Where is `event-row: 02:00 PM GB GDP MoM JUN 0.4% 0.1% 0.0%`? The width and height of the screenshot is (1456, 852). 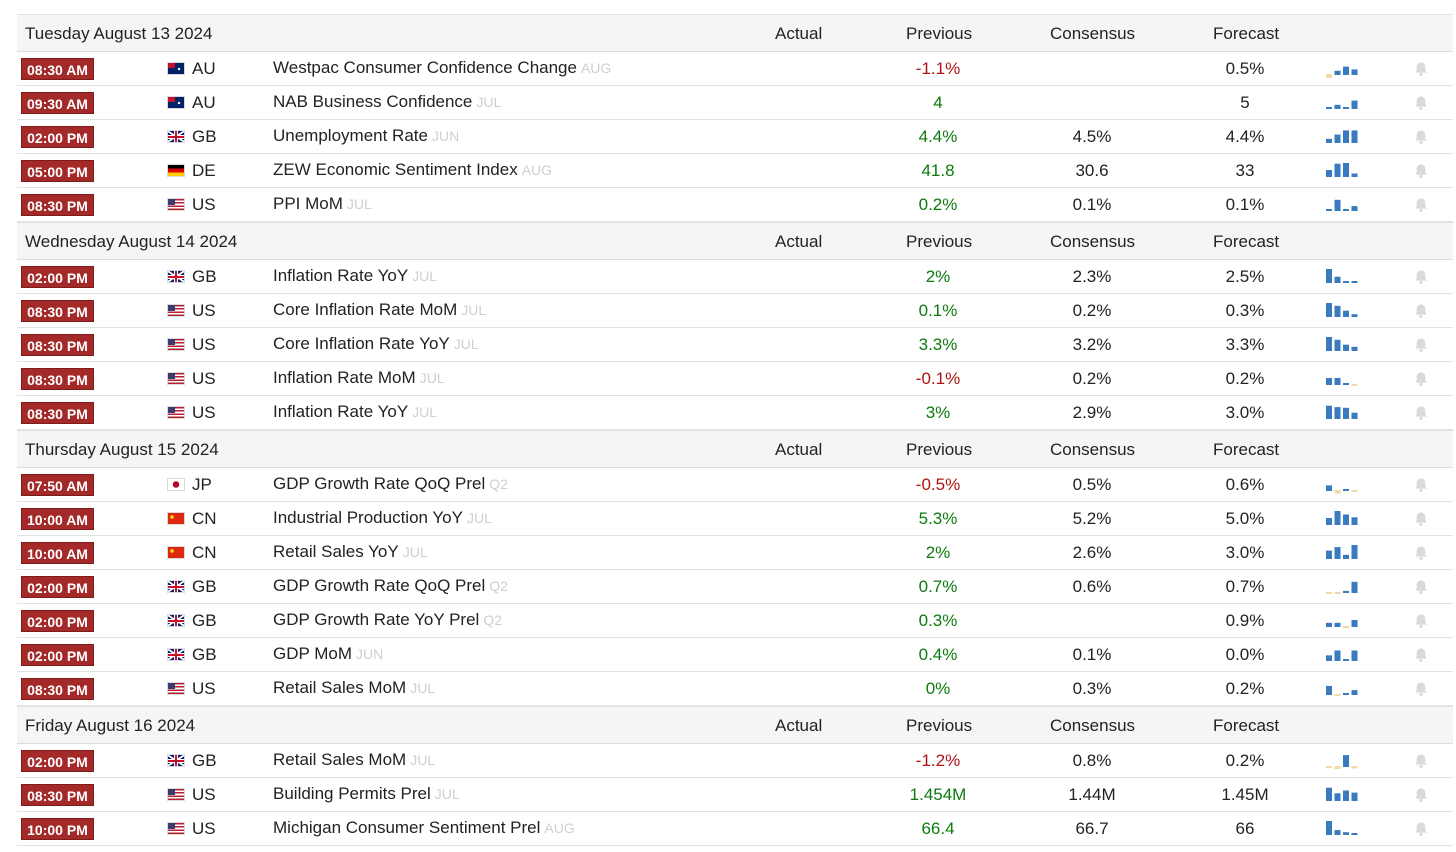 event-row: 02:00 PM GB GDP MoM JUN 0.4% 0.1% 0.0% is located at coordinates (735, 655).